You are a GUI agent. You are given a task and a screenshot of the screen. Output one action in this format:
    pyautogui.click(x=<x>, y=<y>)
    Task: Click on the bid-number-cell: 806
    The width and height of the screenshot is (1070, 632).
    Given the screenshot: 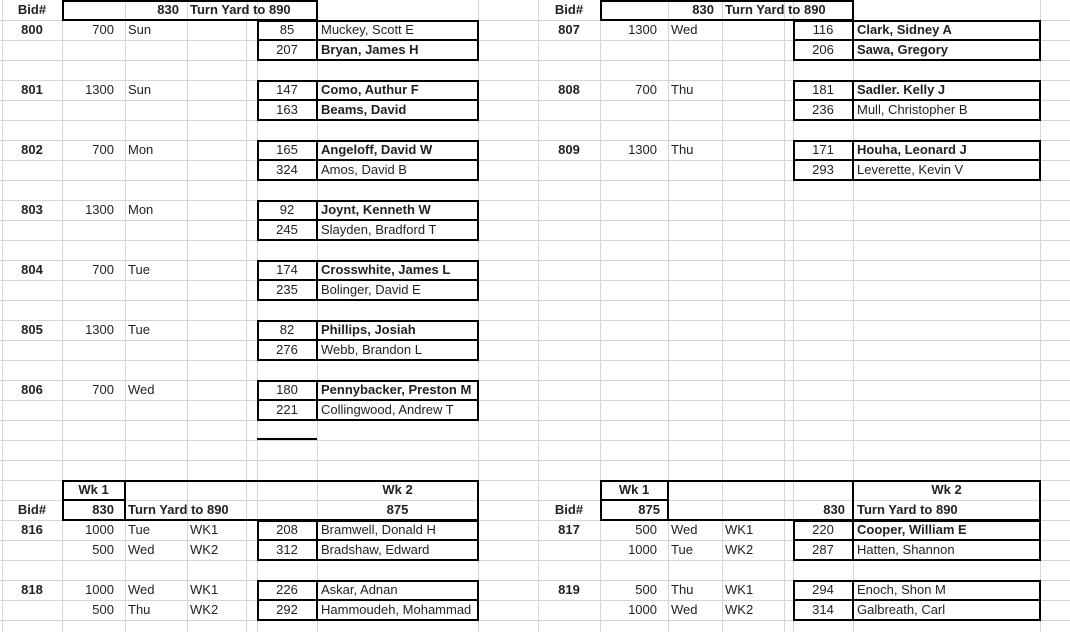 What is the action you would take?
    pyautogui.click(x=32, y=389)
    